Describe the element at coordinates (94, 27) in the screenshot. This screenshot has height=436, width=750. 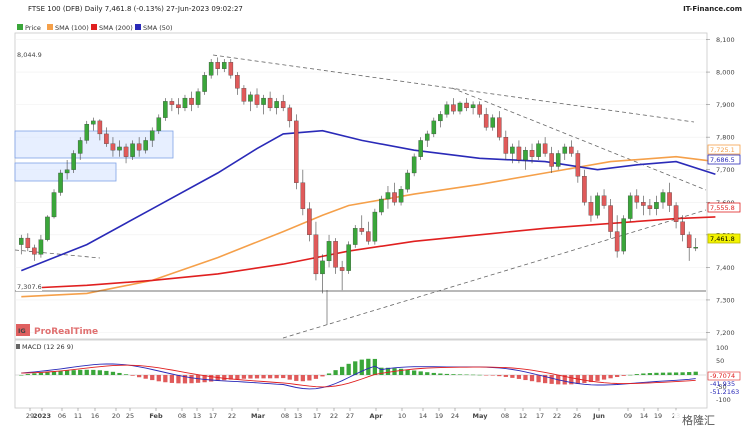
I see `legend-swatch-sma200` at that location.